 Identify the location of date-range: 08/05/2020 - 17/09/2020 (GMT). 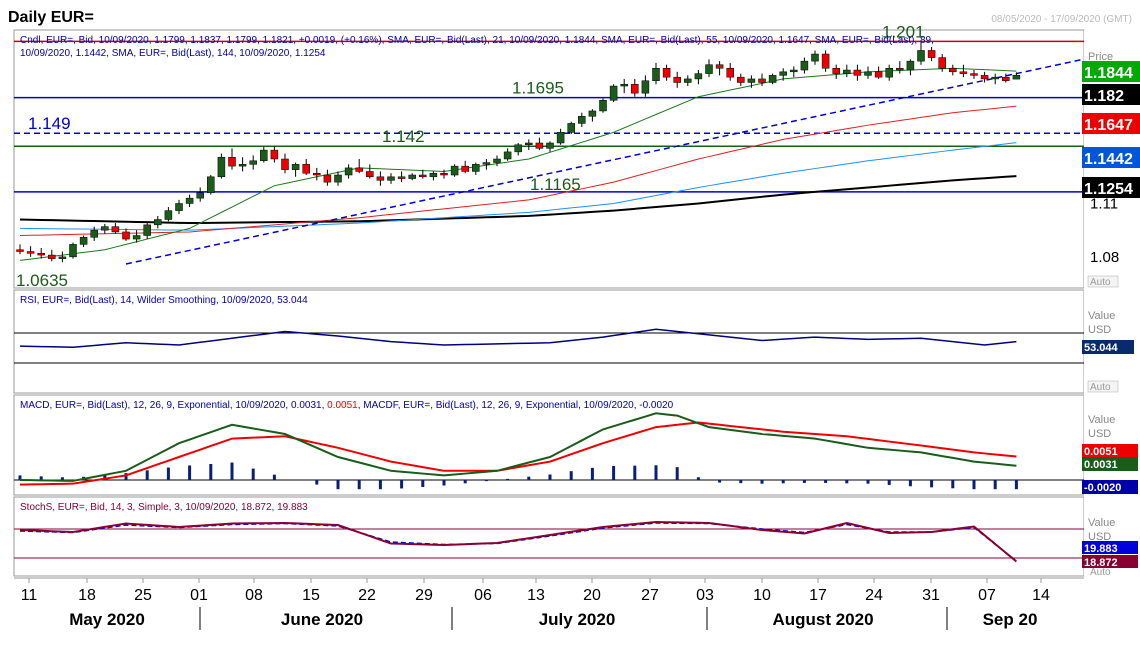
(1061, 19).